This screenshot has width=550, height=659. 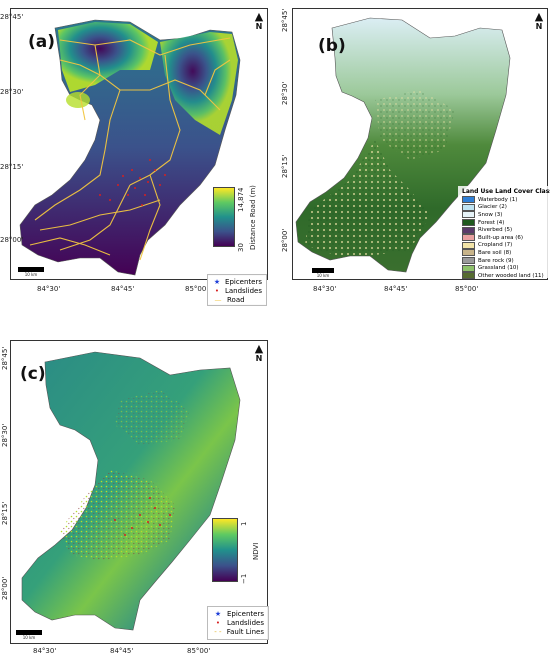 I want to click on lon-tick-b-1: 84°45', so click(x=396, y=289).